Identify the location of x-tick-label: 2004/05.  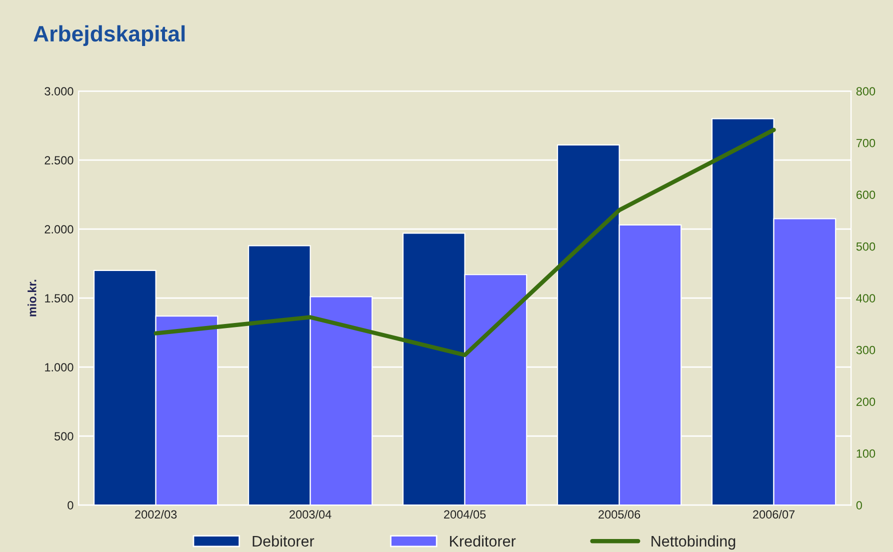
(465, 514).